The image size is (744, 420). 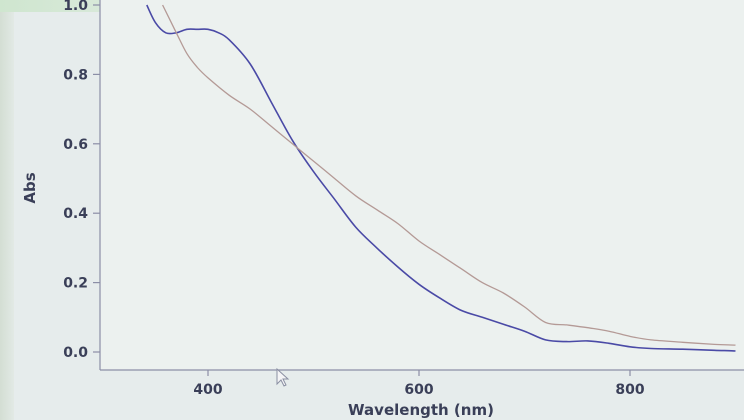 What do you see at coordinates (75, 7) in the screenshot?
I see `y-tick-label: 1.0` at bounding box center [75, 7].